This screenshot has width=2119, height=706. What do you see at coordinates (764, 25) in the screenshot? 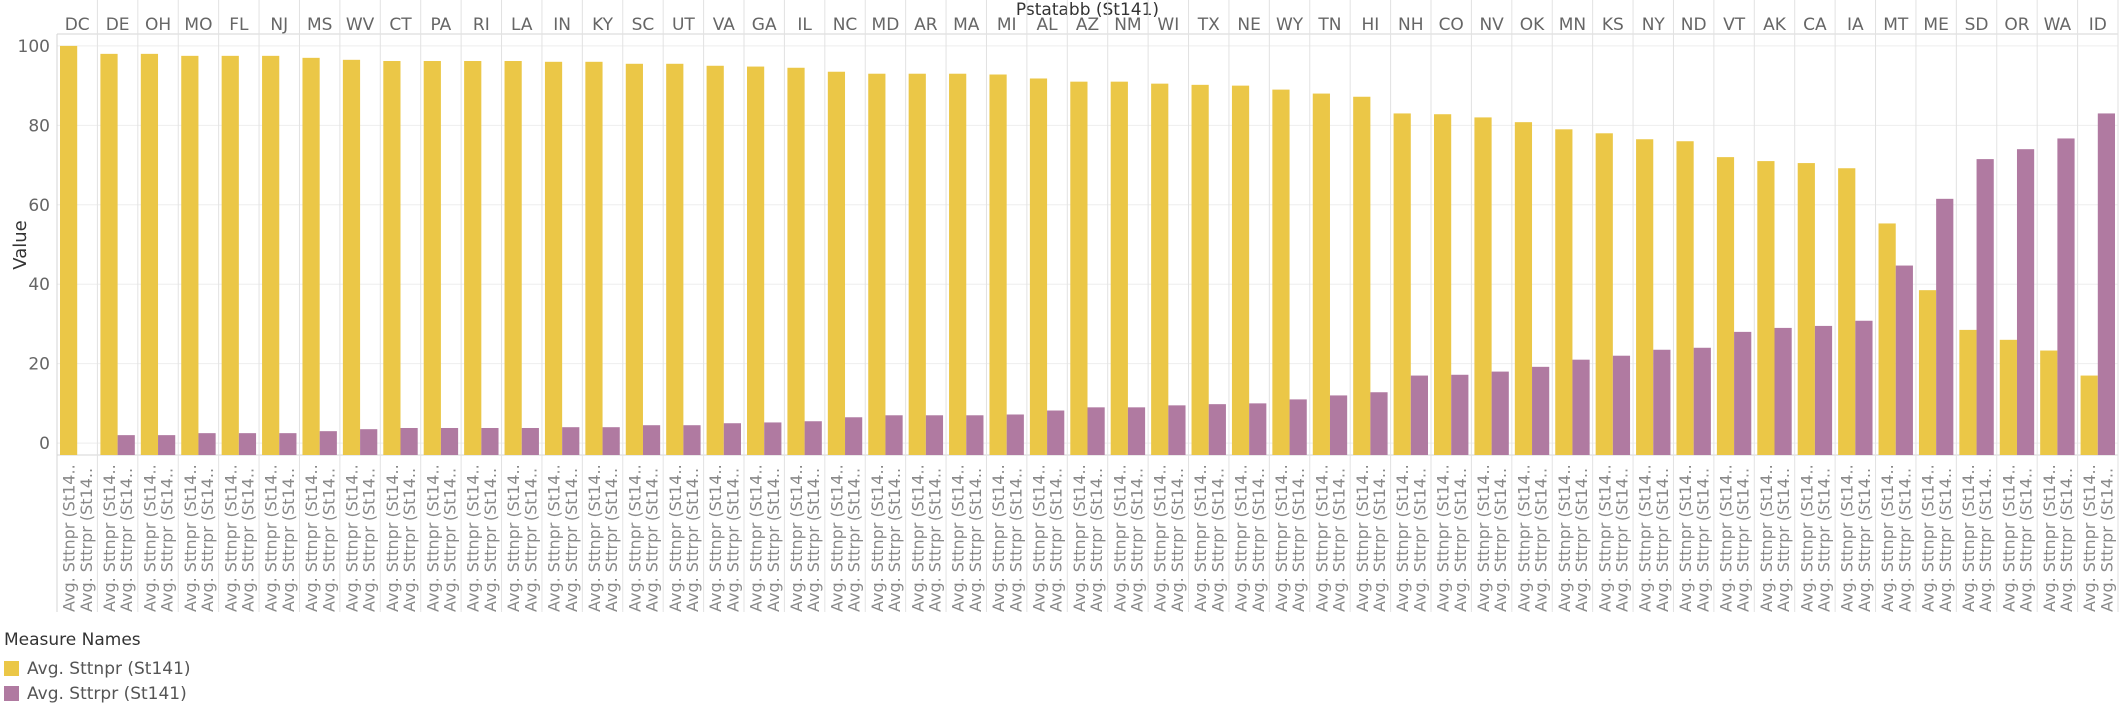
I see `category-label-ga: GA` at bounding box center [764, 25].